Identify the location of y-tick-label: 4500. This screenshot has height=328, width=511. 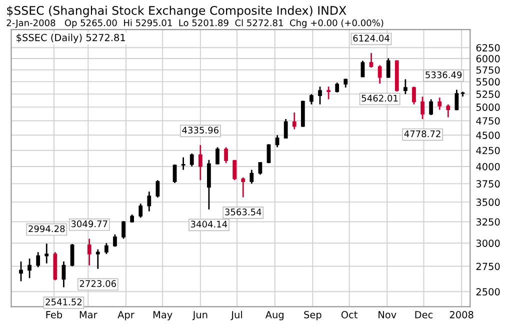
(488, 135).